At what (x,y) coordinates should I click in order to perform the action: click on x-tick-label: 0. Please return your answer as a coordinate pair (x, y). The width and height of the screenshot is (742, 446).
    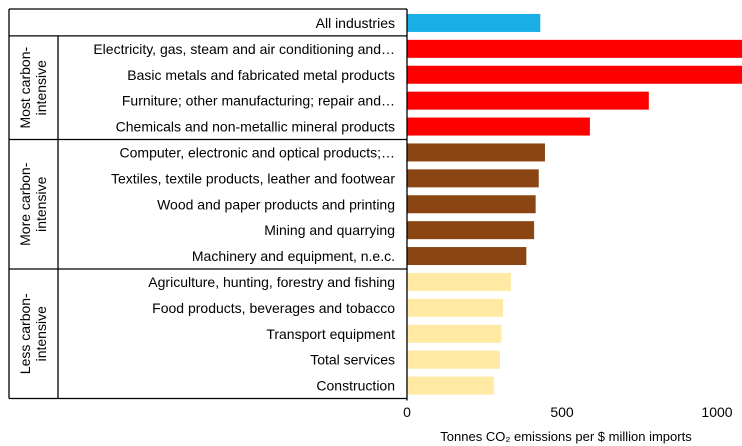
    Looking at the image, I should click on (407, 412).